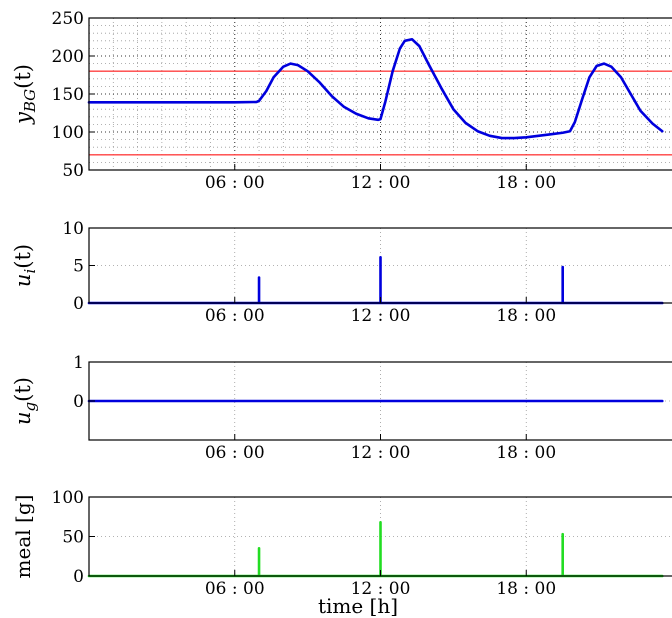 This screenshot has width=672, height=618. What do you see at coordinates (68, 19) in the screenshot?
I see `ytick-label: 250` at bounding box center [68, 19].